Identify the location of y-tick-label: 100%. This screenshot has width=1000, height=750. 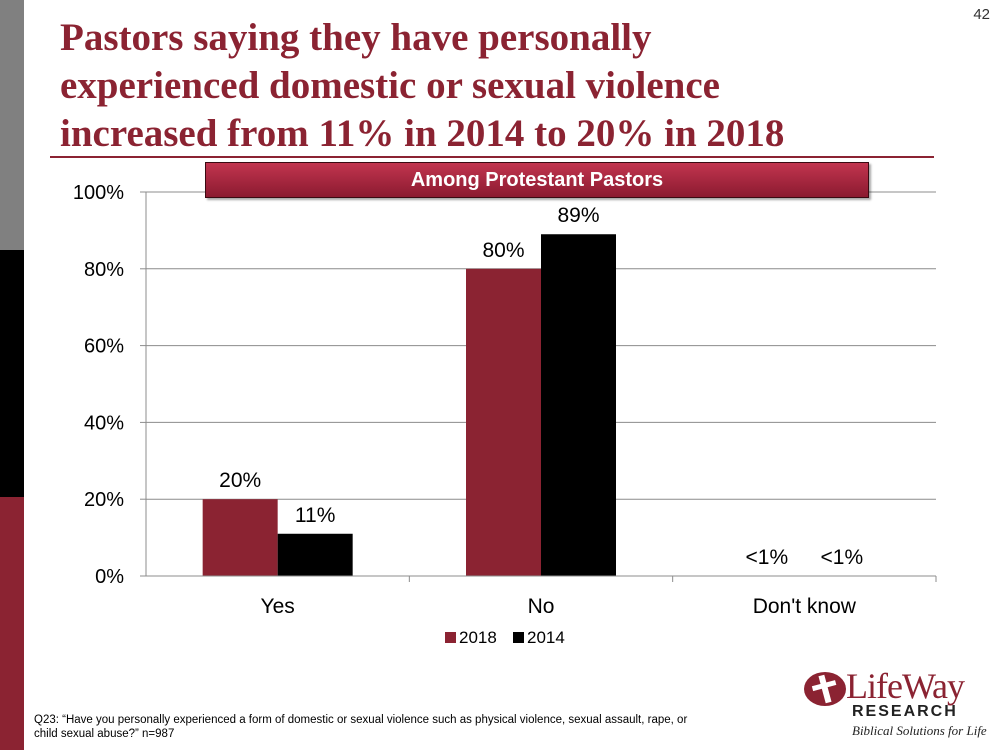
(98, 193).